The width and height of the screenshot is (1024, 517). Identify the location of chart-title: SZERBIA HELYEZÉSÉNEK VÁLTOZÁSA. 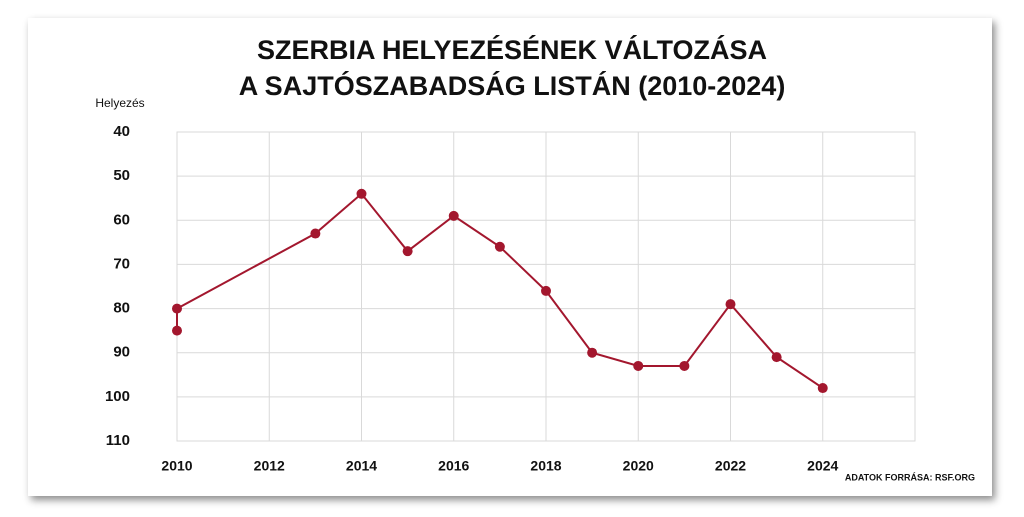
(512, 49).